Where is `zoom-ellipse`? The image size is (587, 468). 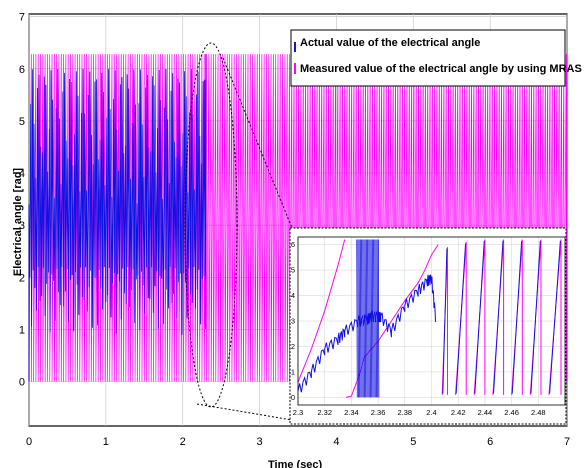 zoom-ellipse is located at coordinates (211, 225).